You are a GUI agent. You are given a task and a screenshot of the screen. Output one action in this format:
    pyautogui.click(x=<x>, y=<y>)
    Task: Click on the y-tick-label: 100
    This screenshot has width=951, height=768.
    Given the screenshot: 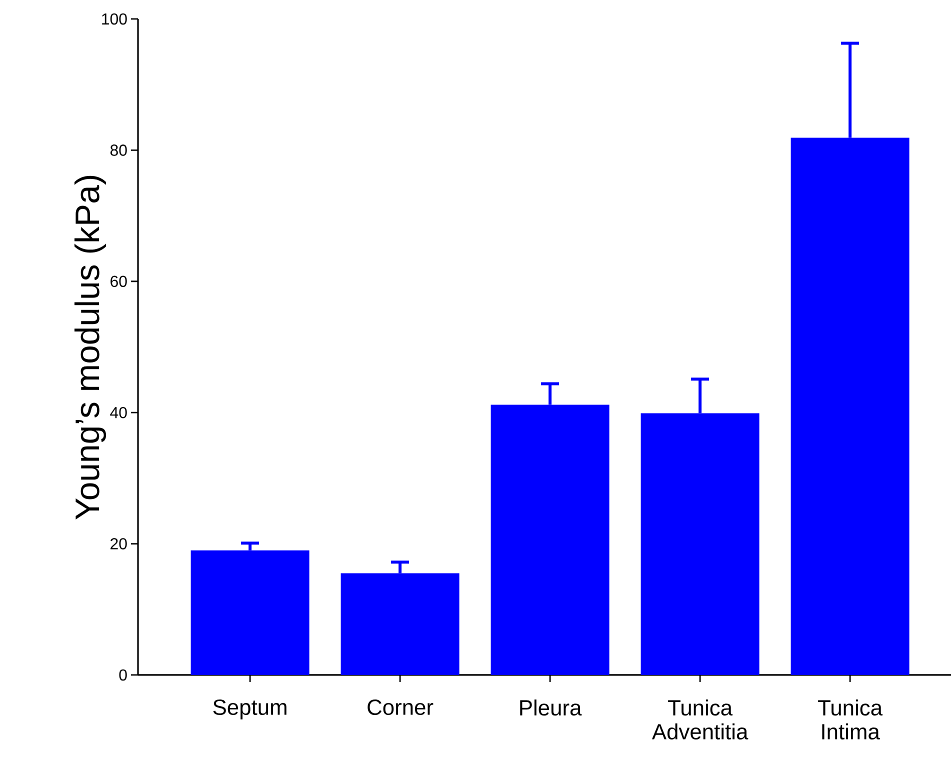 What is the action you would take?
    pyautogui.click(x=114, y=19)
    